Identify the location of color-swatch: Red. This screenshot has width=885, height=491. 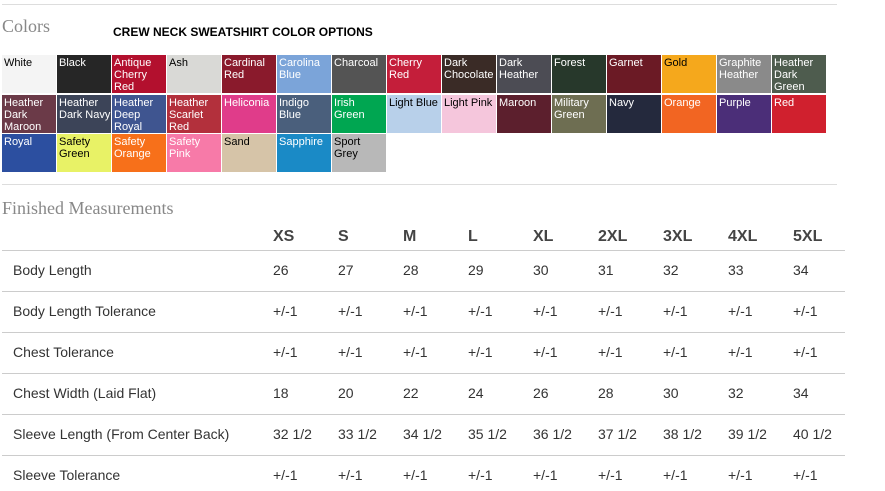
(799, 113).